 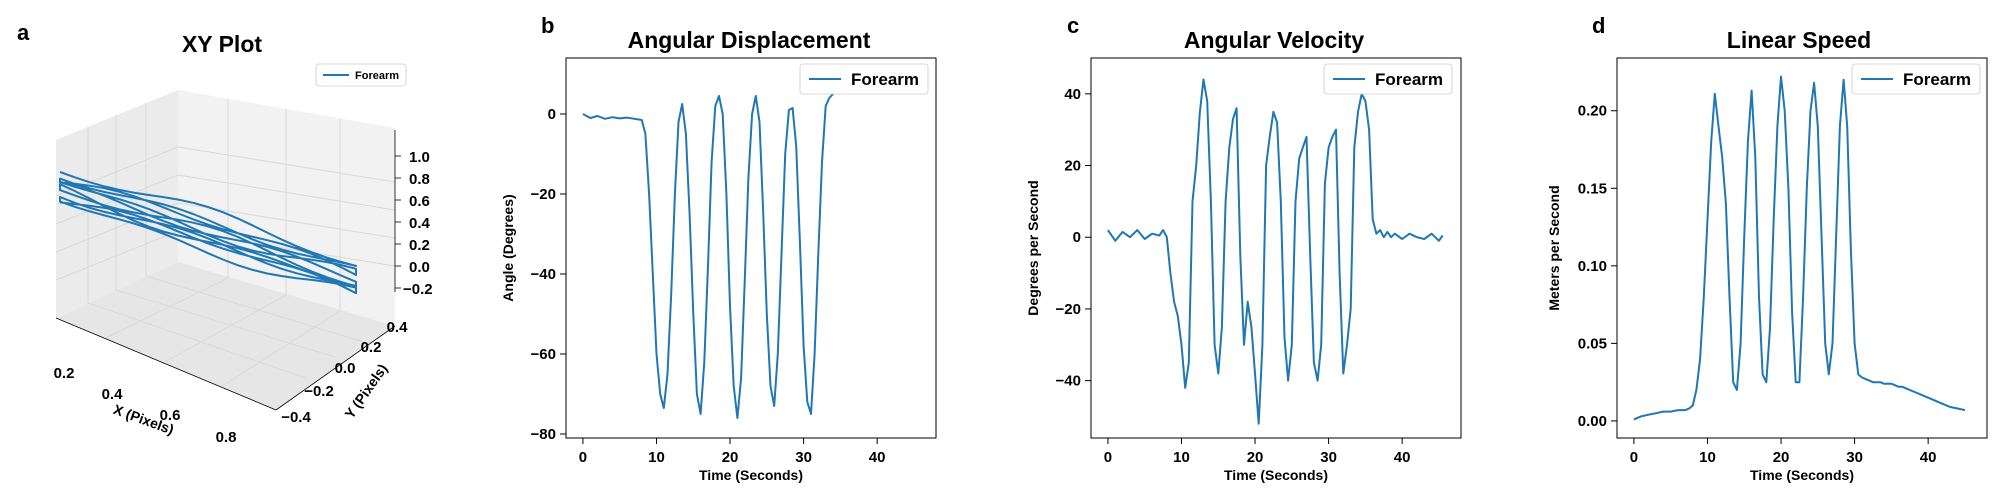 I want to click on panel-c-plot-frame, so click(x=1276, y=248).